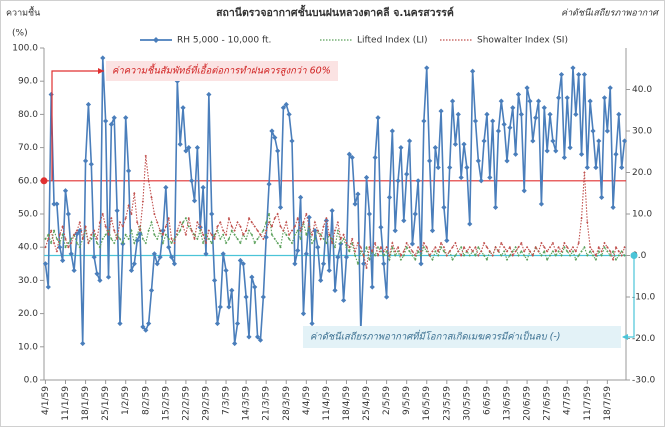  I want to click on x-tick-label: 27/6/59, so click(548, 403).